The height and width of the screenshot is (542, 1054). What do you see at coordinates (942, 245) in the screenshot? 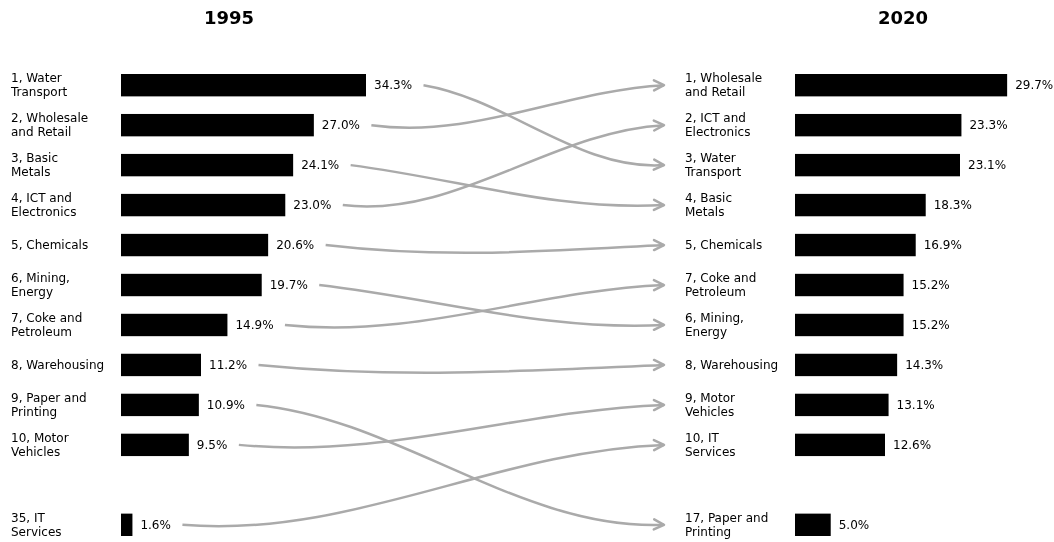
I see `data-label: 16.9%` at bounding box center [942, 245].